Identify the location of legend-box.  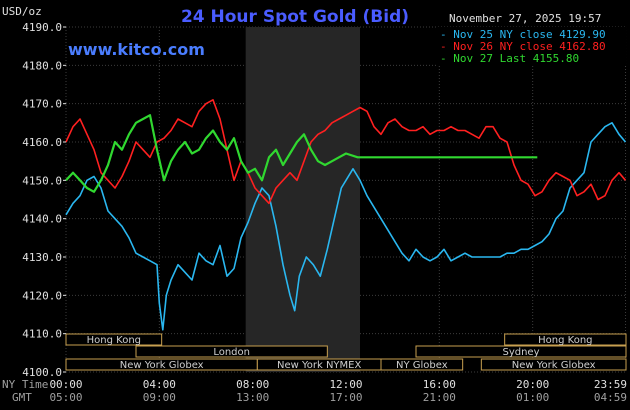
(531, 46).